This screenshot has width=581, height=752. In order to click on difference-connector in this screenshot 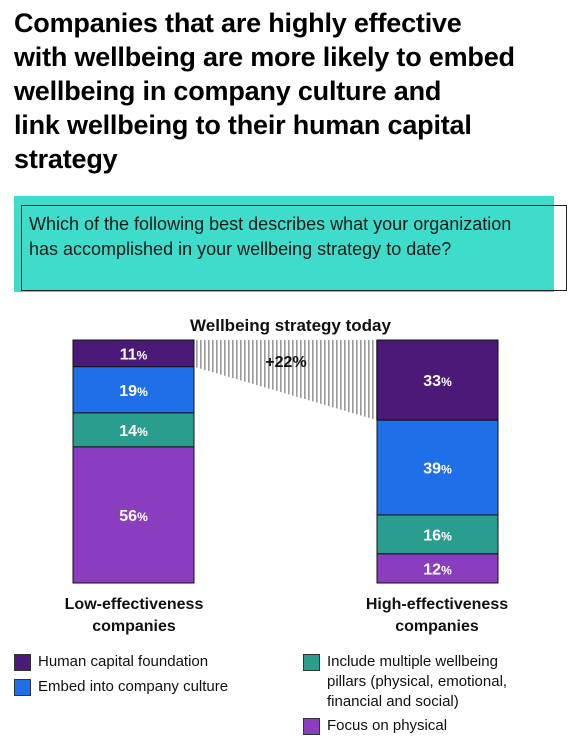, I will do `click(285, 380)`.